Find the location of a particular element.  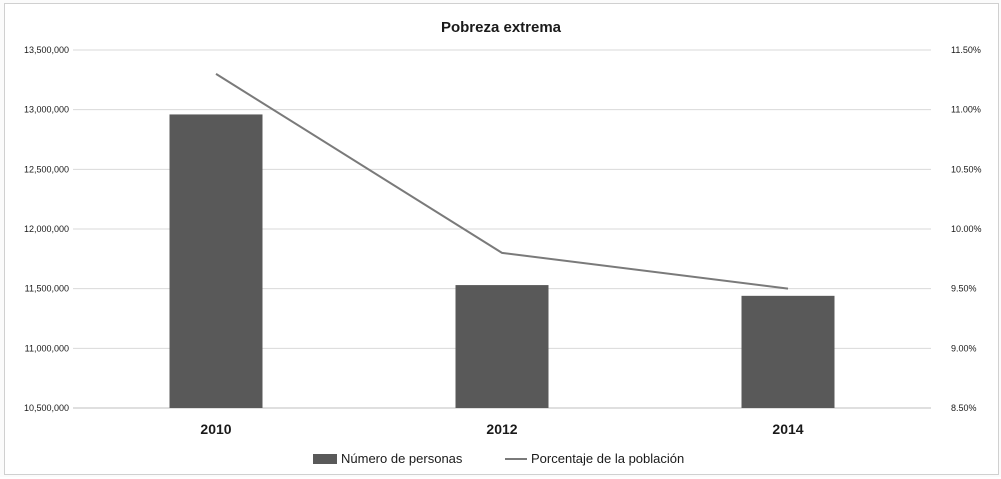

category-label-2012: 2012 is located at coordinates (501, 429).